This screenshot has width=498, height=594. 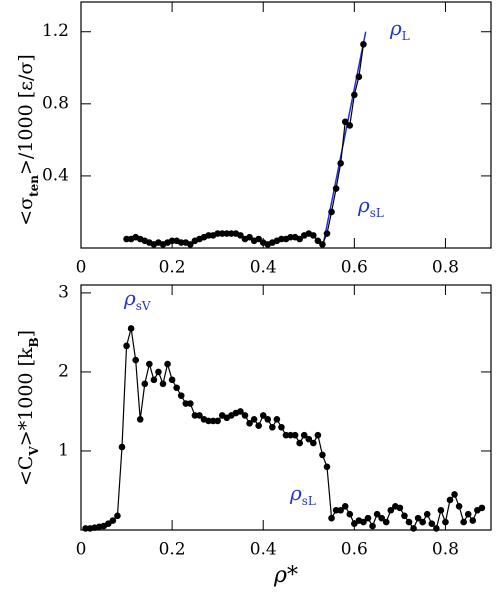 I want to click on annotation: ρsV, so click(x=137, y=299).